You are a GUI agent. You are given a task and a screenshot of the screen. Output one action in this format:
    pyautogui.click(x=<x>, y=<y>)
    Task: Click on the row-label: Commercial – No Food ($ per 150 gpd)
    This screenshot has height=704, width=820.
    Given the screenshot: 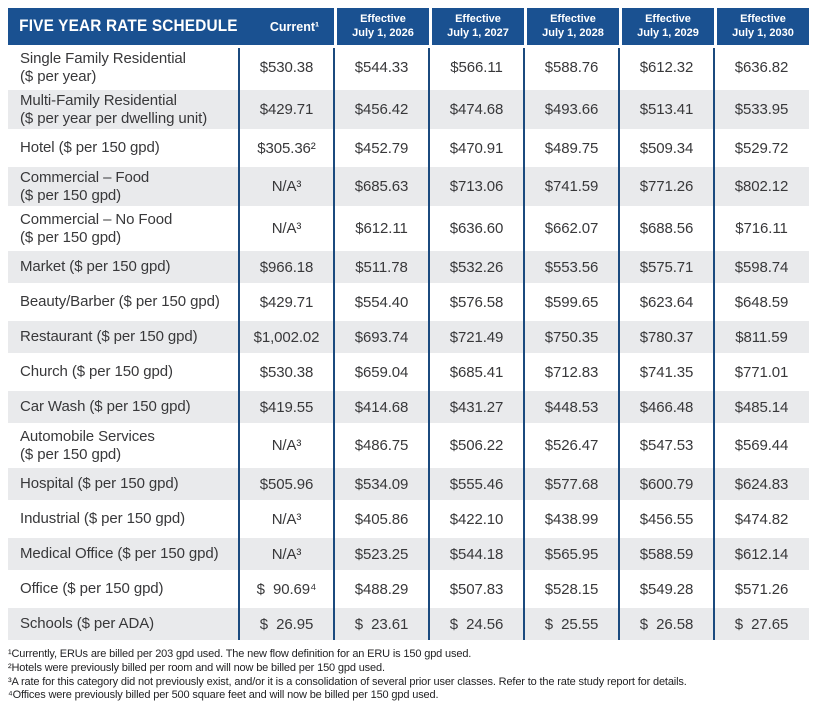 What is the action you would take?
    pyautogui.click(x=123, y=228)
    